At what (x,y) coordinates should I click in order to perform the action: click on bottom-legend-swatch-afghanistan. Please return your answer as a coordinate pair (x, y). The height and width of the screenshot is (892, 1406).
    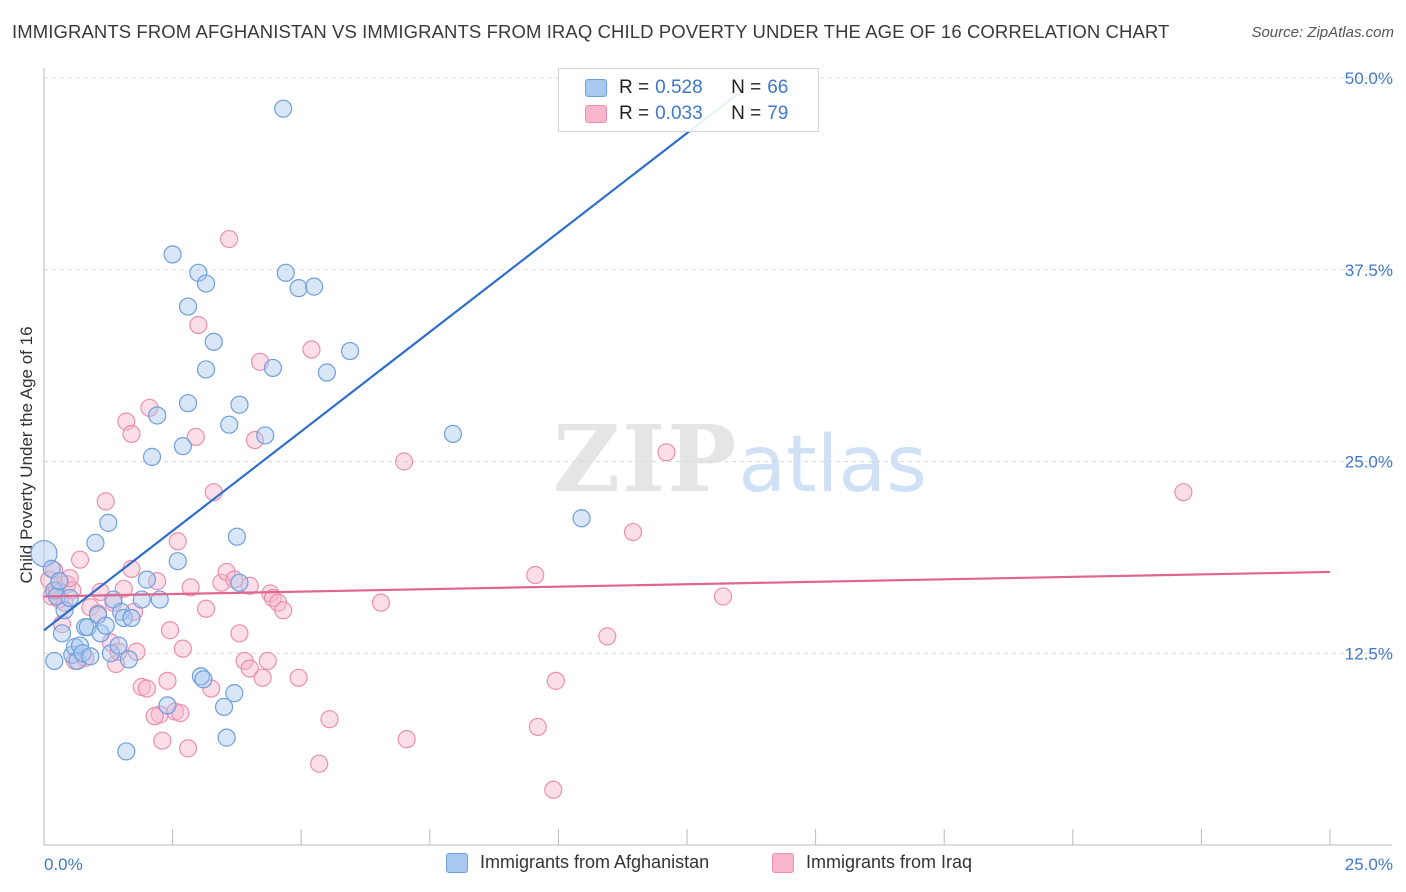
    Looking at the image, I should click on (457, 862).